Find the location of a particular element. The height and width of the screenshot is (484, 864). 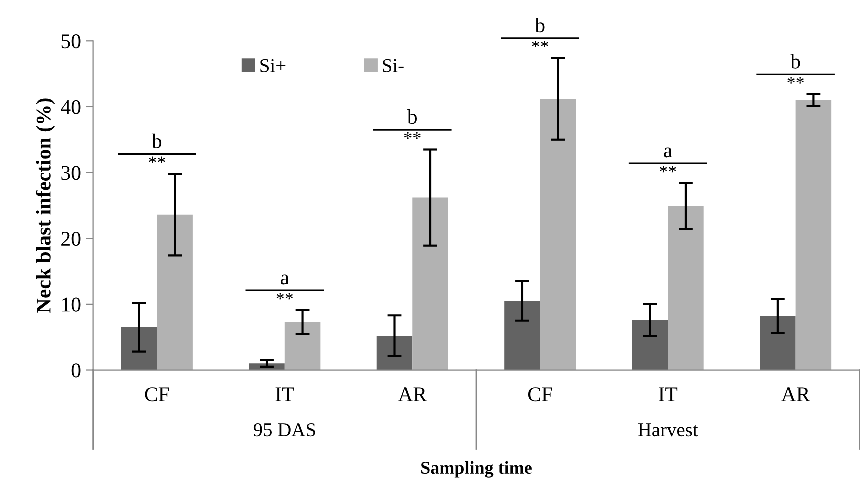

y-tick-label: 40 is located at coordinates (71, 107).